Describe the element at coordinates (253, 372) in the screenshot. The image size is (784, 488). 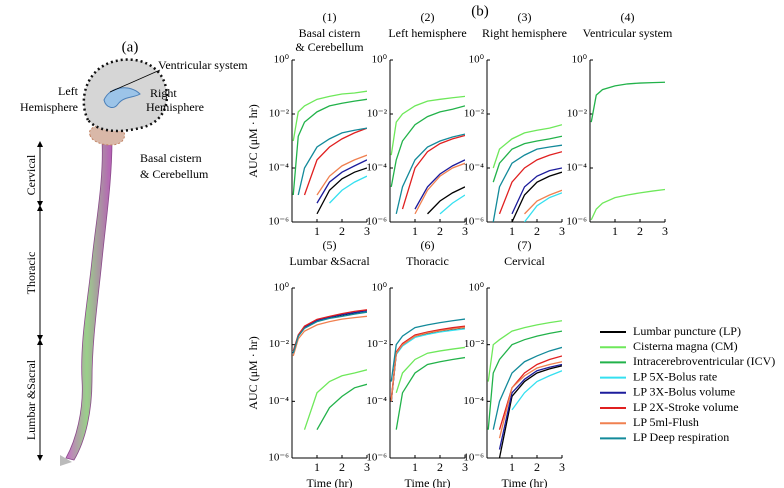
I see `y-axis-label: AUC (μM · hr)` at that location.